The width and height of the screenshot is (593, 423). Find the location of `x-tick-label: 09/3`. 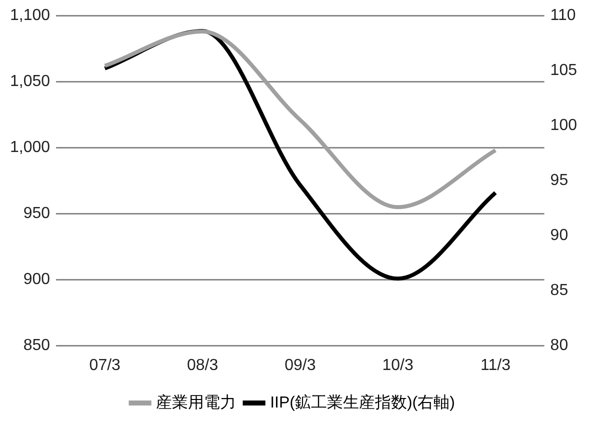

x-tick-label: 09/3 is located at coordinates (300, 365).